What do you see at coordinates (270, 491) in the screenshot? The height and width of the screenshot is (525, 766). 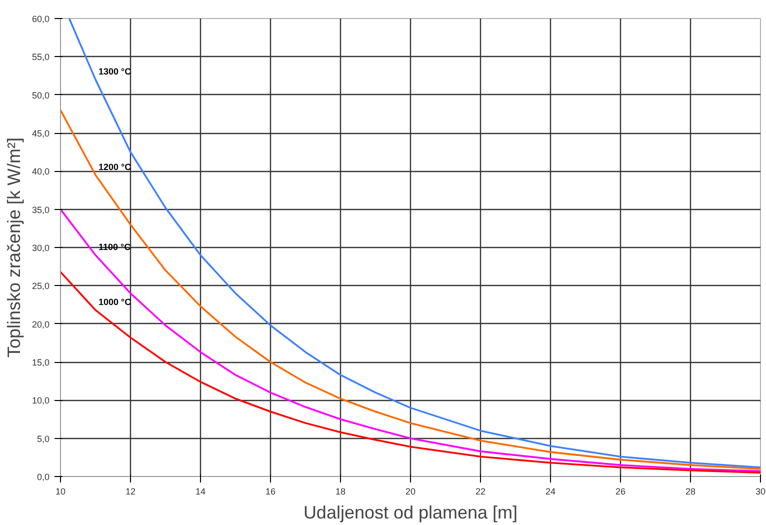 I see `x-tick-label: 16` at bounding box center [270, 491].